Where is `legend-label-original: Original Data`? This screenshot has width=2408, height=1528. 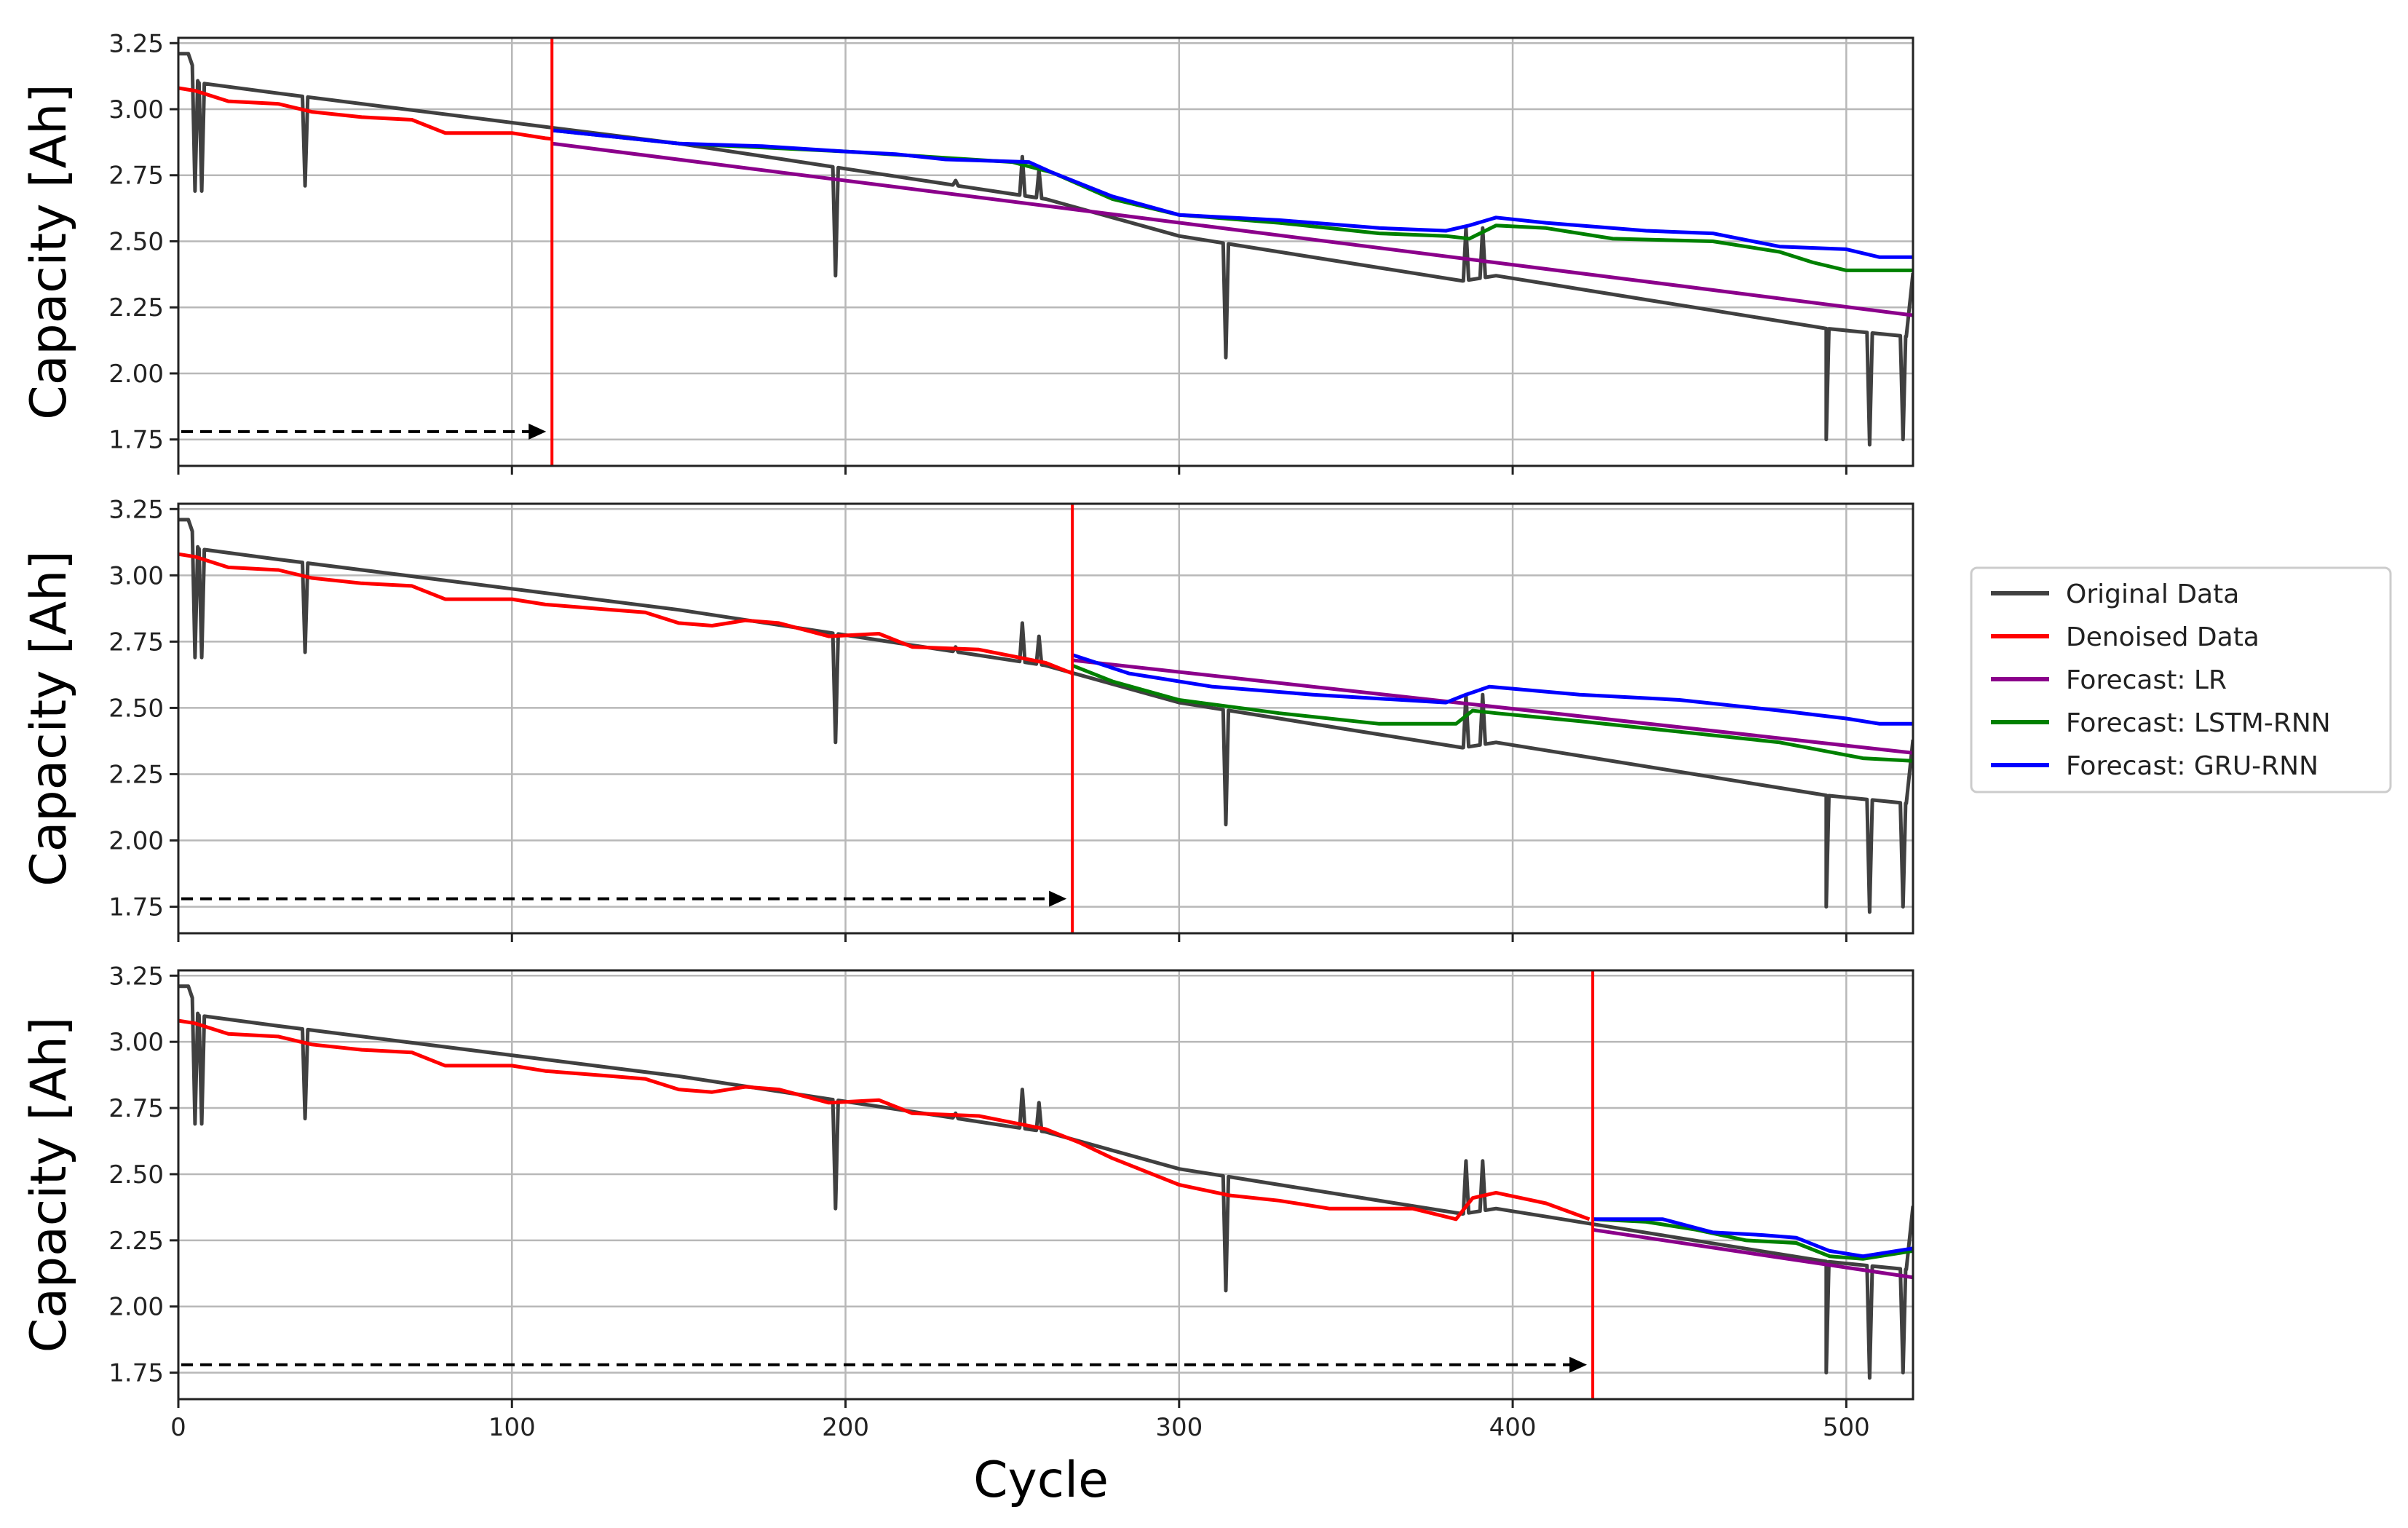
legend-label-original: Original Data is located at coordinates (2153, 594).